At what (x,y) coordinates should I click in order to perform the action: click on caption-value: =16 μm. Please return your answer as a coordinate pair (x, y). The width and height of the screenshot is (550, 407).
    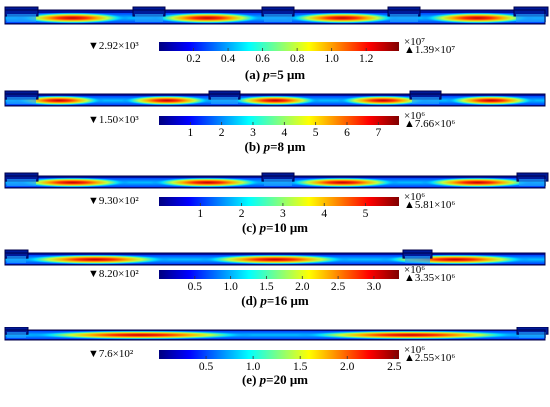
    Looking at the image, I should click on (287, 300).